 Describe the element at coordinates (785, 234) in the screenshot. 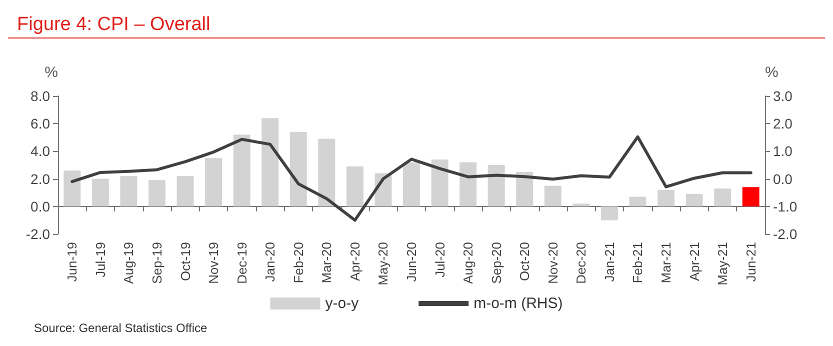

I see `y2-tick-label: -2.0` at that location.